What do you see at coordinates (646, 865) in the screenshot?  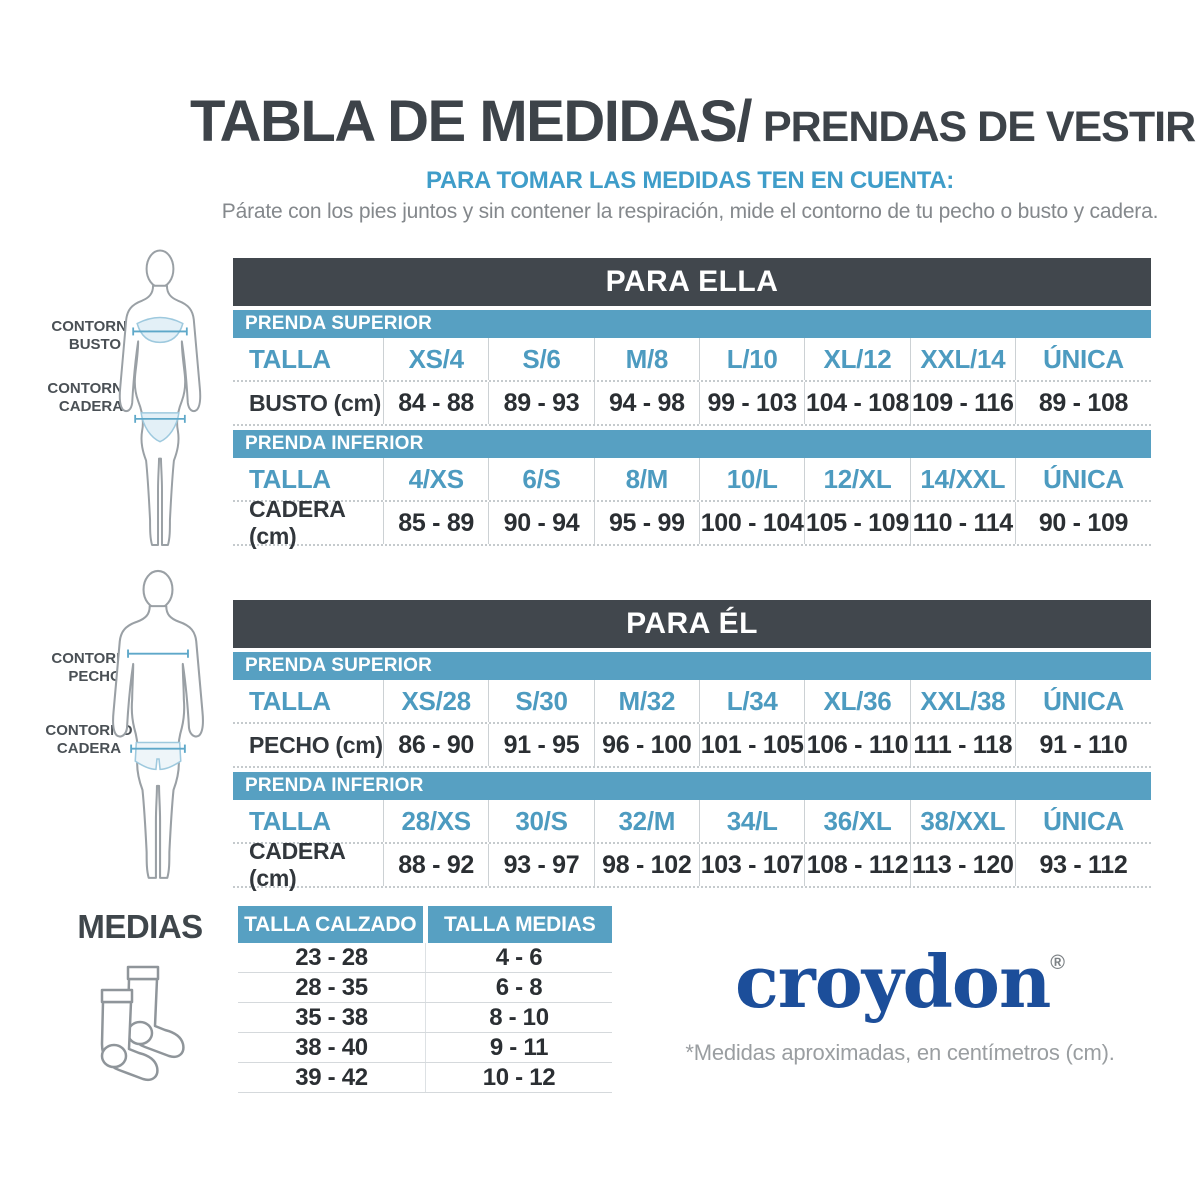 I see `value-cell: 98 - 102` at bounding box center [646, 865].